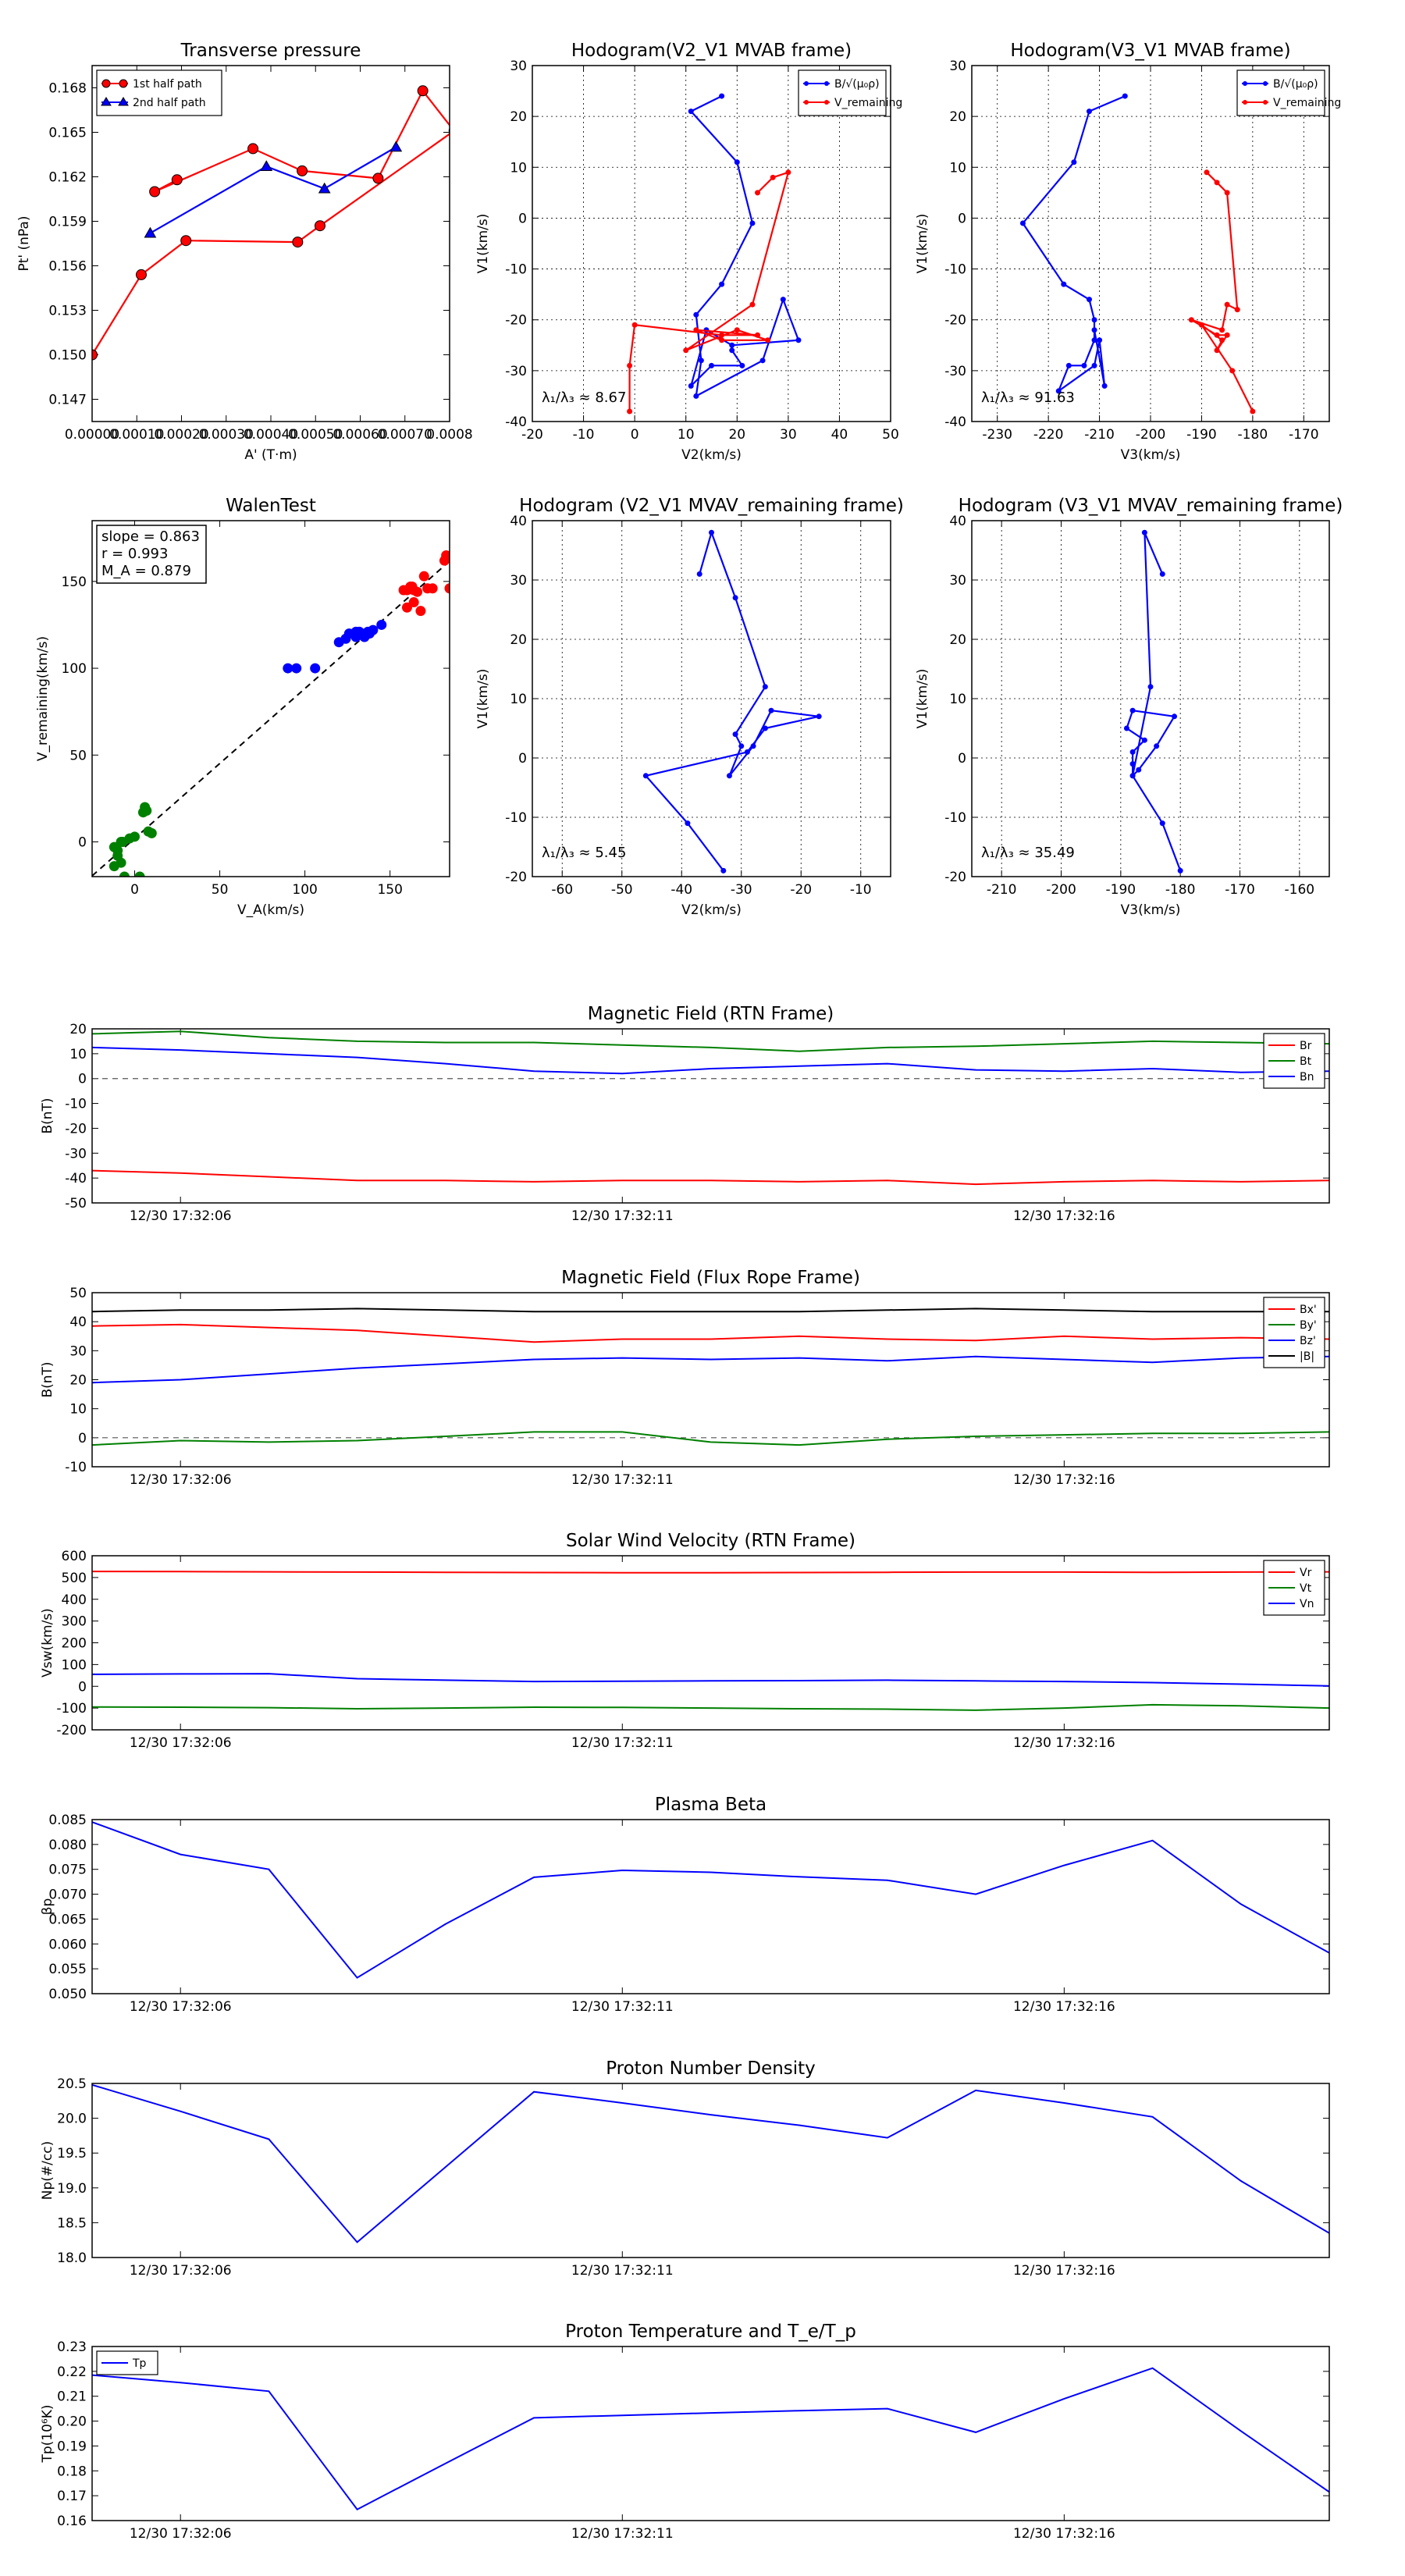 The image size is (1405, 2576). I want to click on legend-label: Vt, so click(1306, 1588).